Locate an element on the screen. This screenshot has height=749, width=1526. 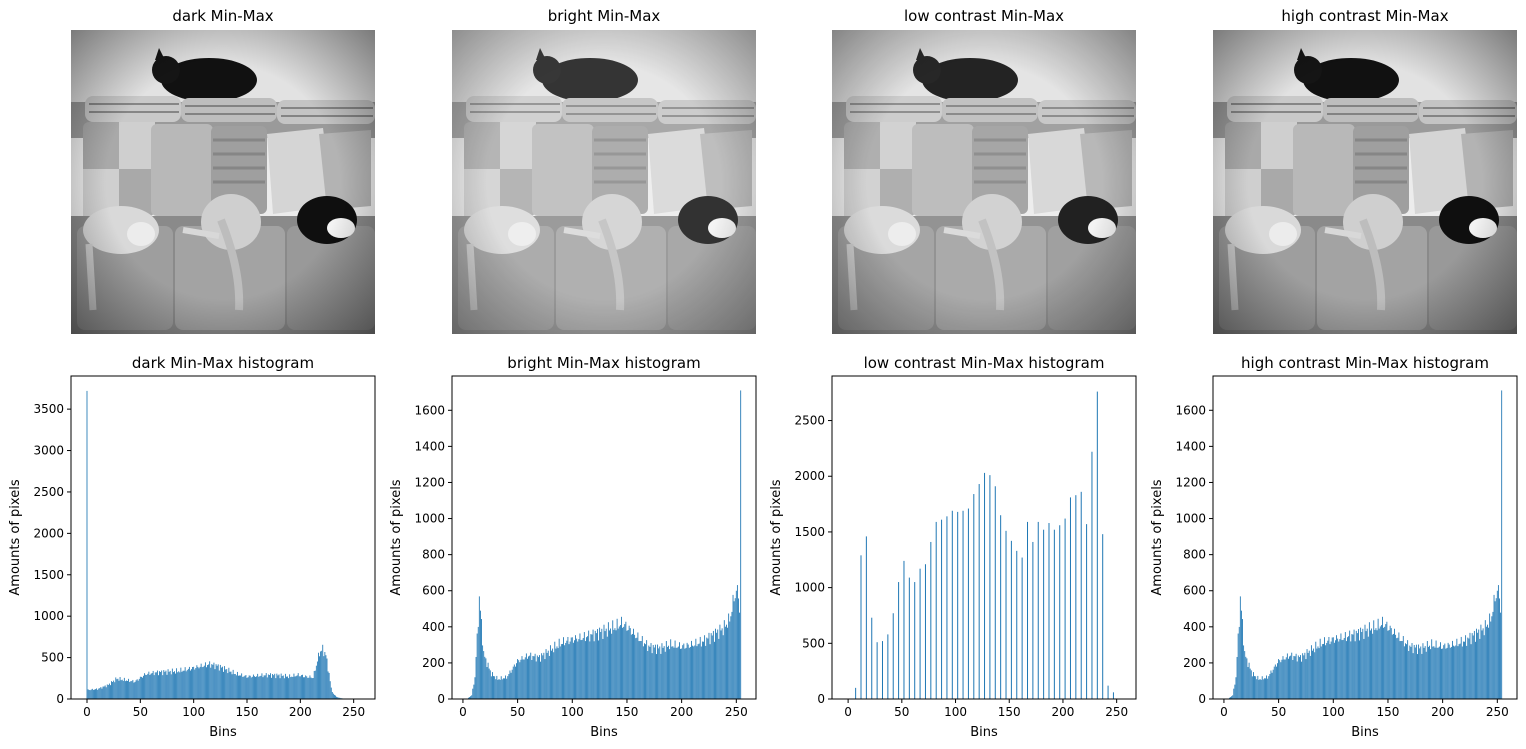
x-axis-label: Bins is located at coordinates (223, 732).